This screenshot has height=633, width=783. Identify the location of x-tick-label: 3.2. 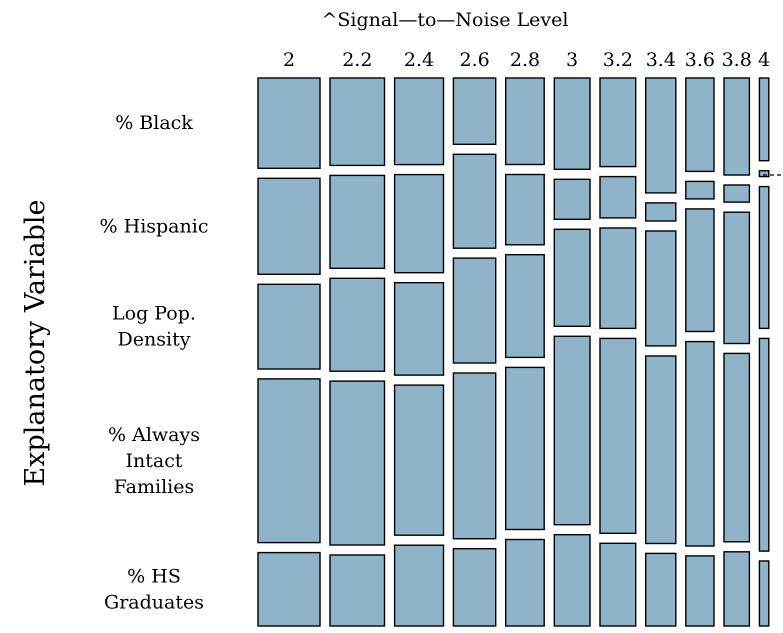
(618, 60).